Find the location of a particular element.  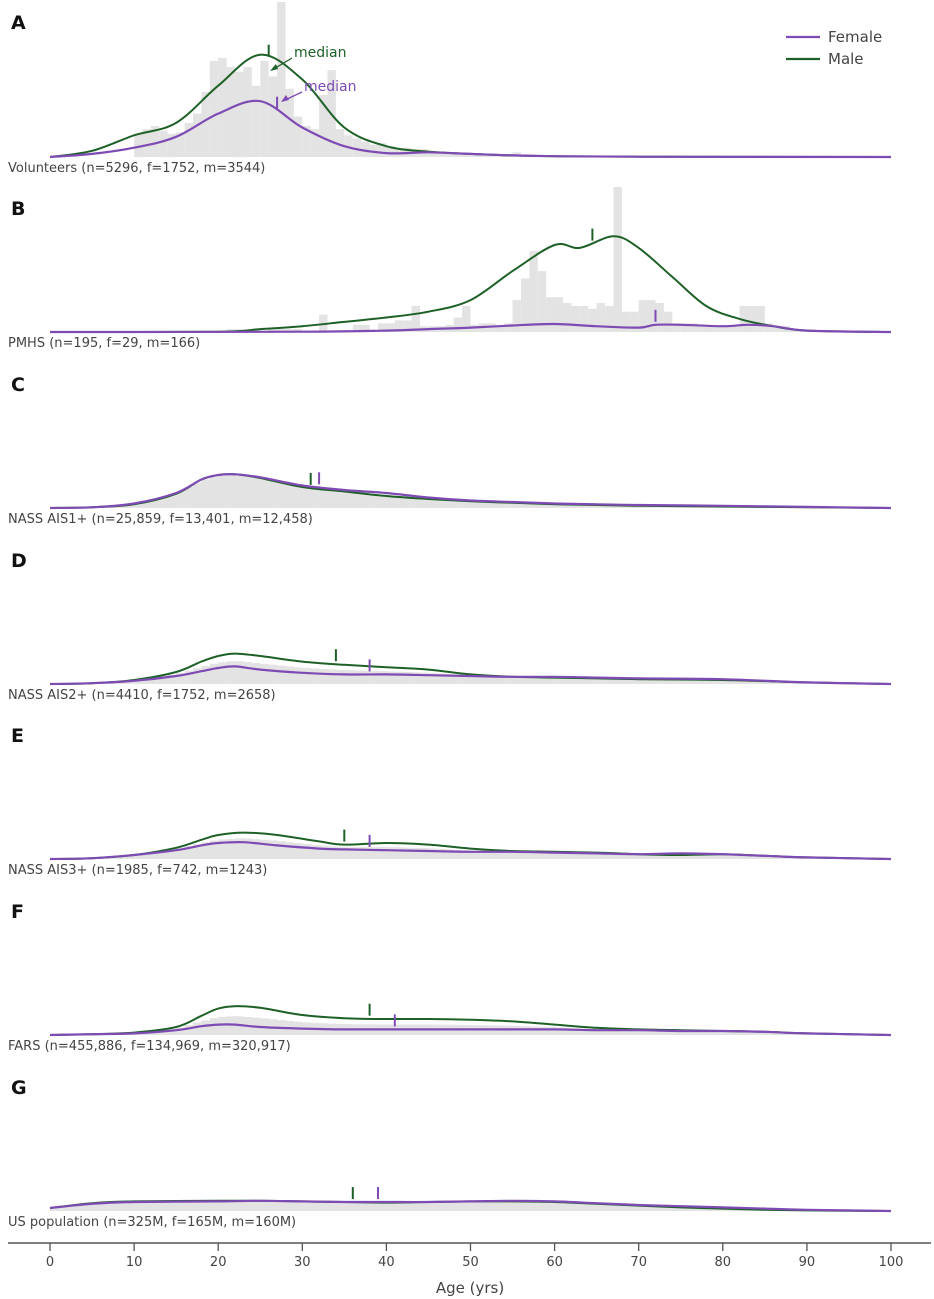

legend-female-label: Female is located at coordinates (855, 37).